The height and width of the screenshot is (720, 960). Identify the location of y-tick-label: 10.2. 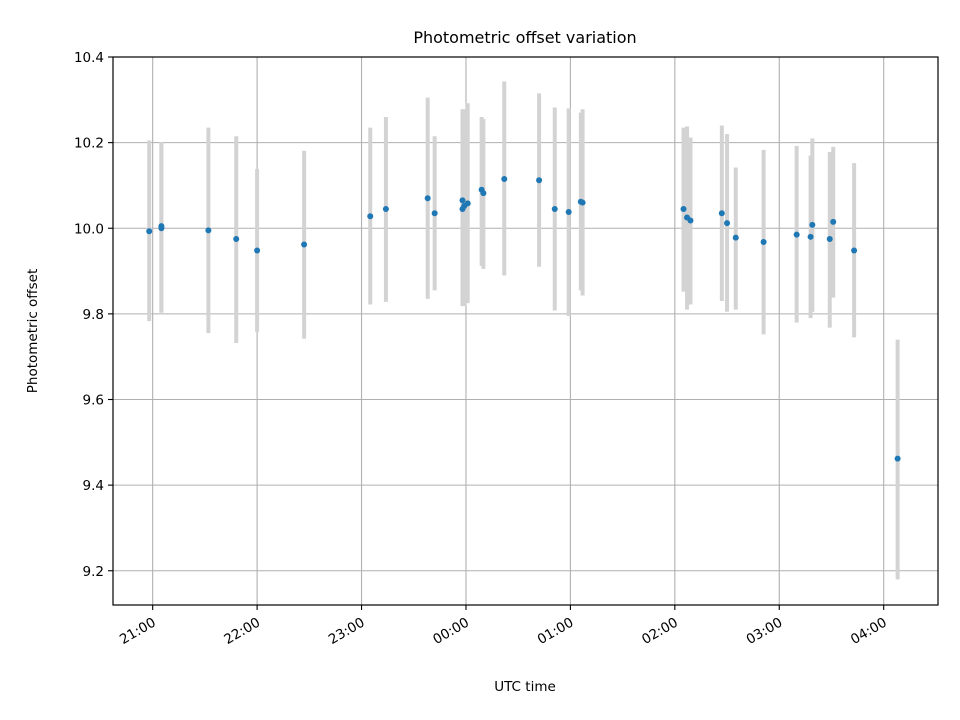
(89, 144).